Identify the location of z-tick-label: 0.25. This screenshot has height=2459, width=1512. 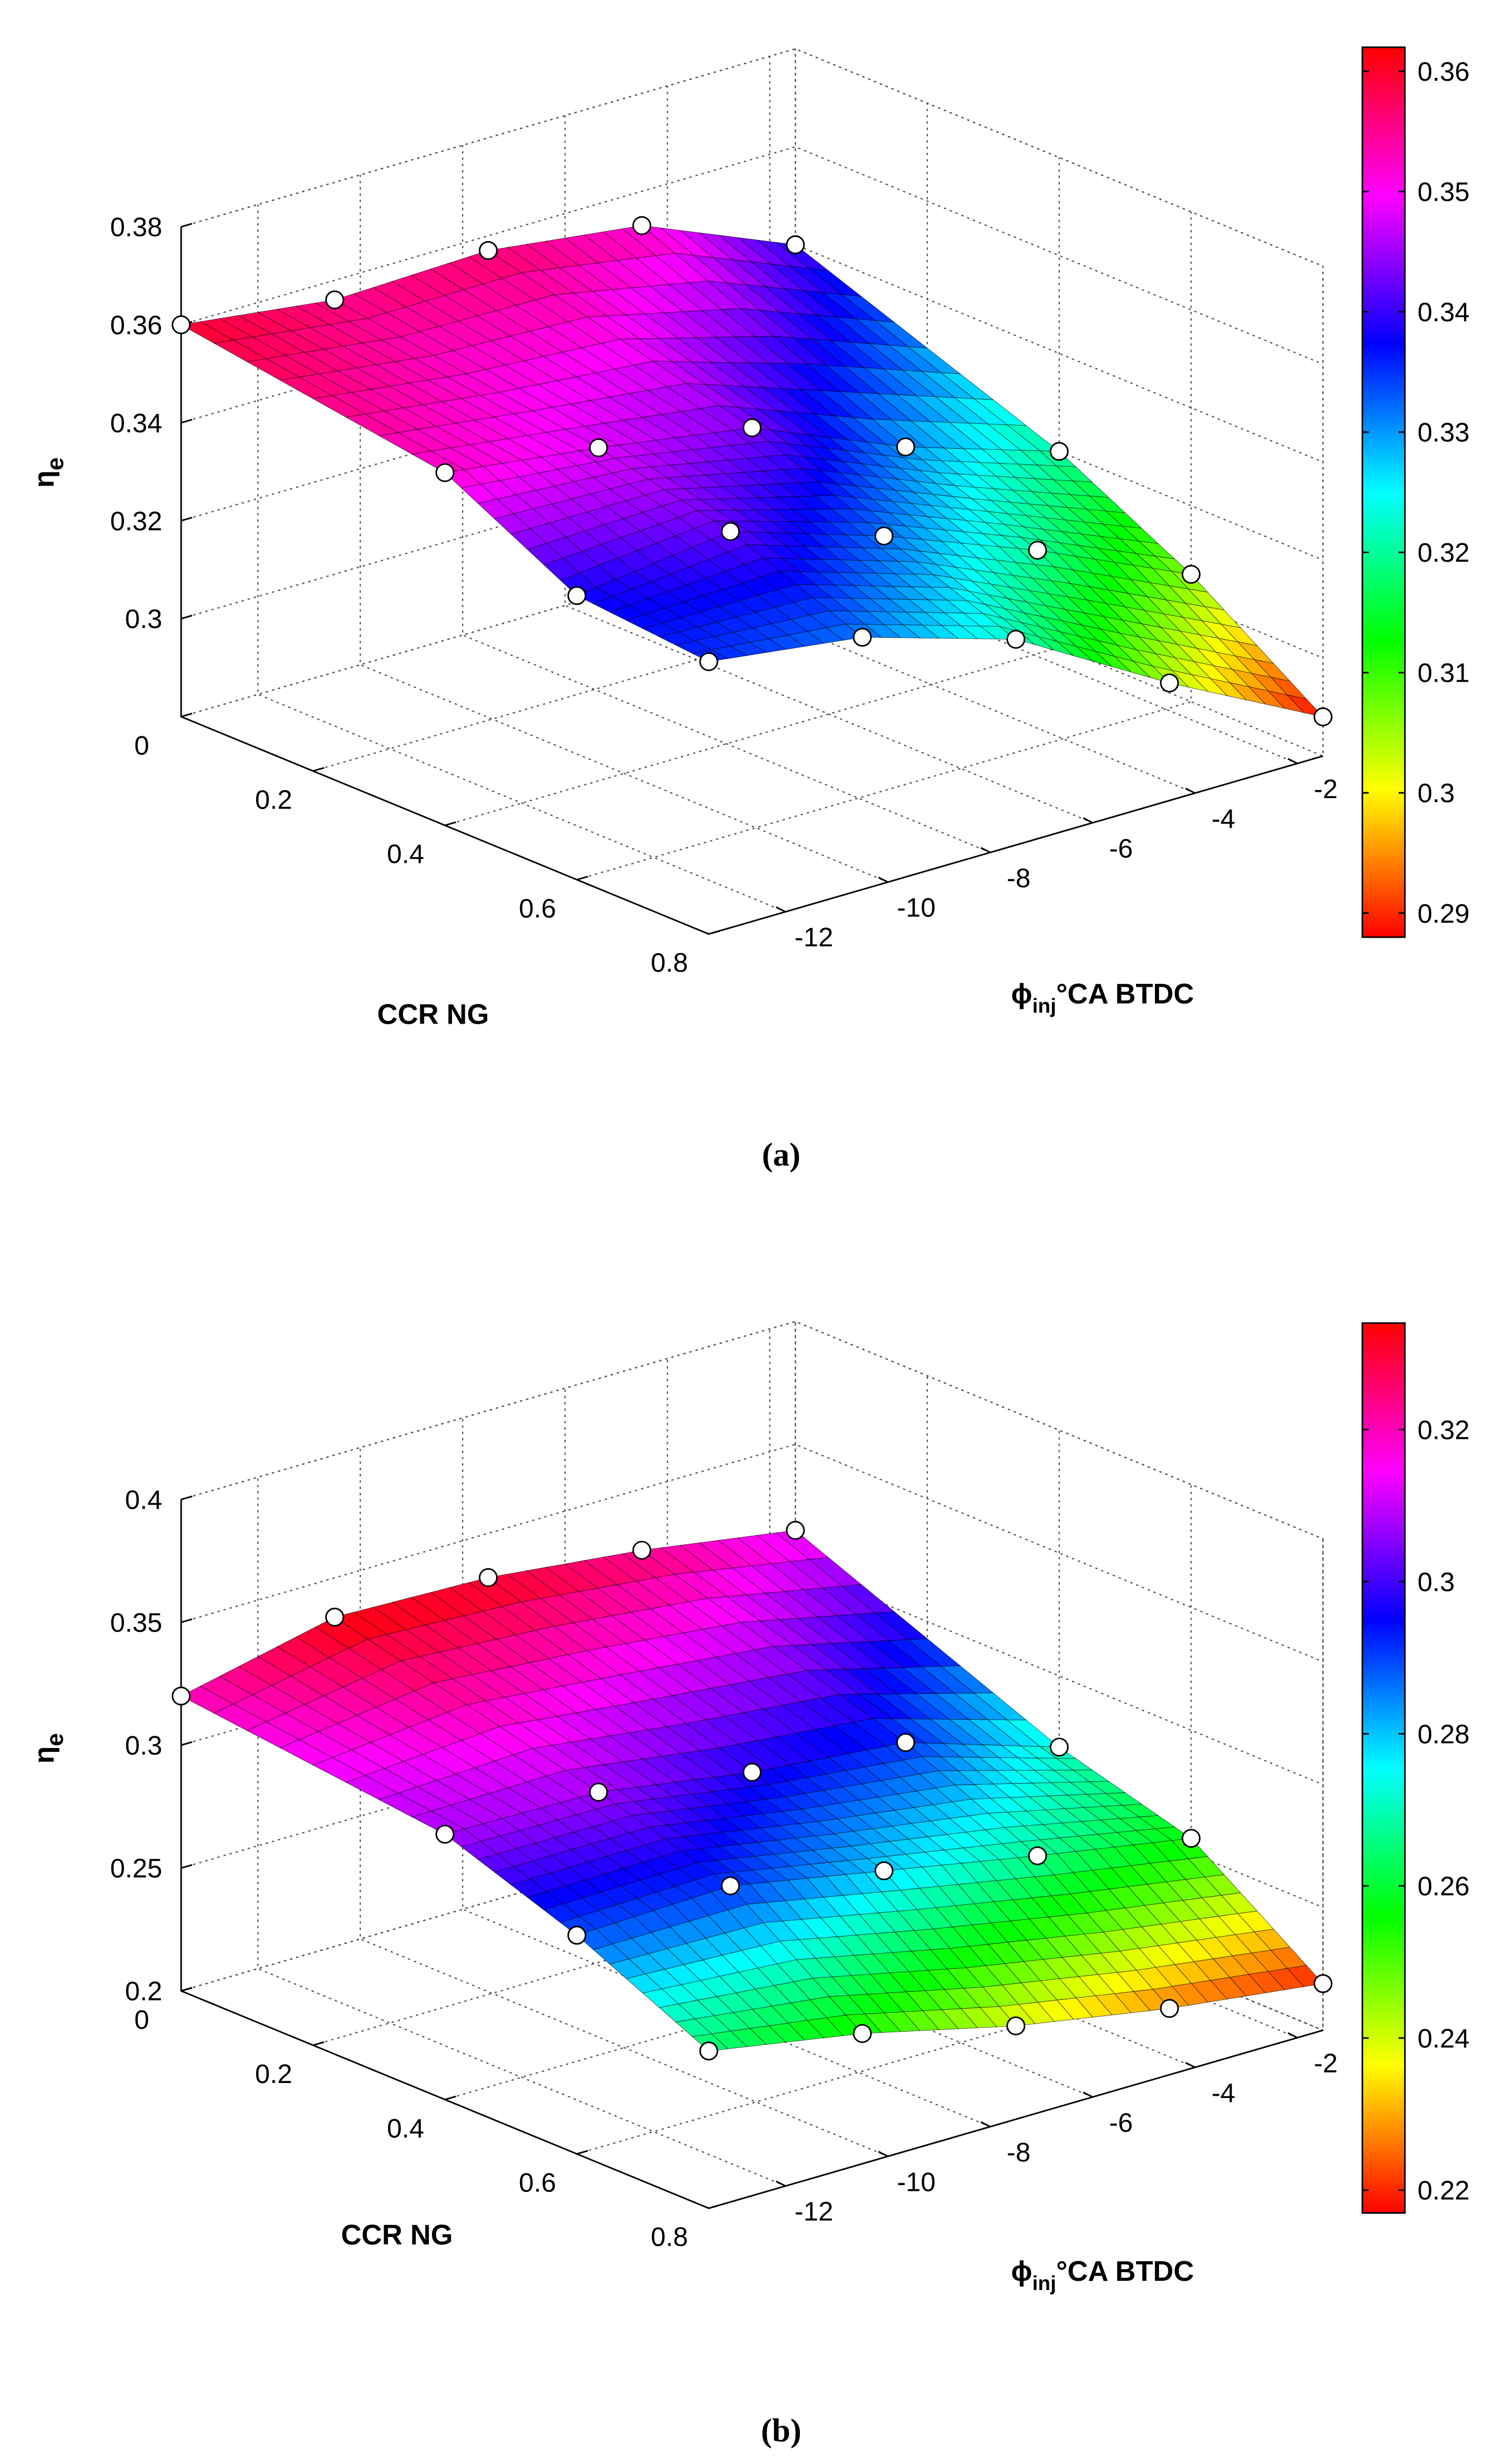
(136, 1868).